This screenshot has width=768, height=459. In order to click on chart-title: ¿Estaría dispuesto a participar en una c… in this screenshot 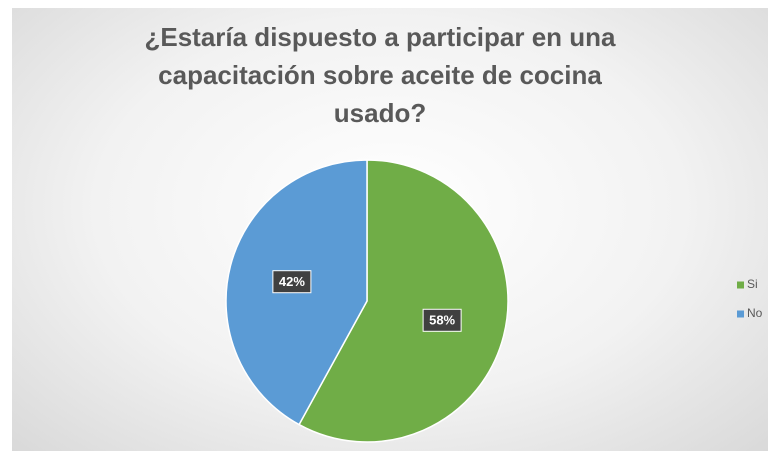, I will do `click(380, 75)`.